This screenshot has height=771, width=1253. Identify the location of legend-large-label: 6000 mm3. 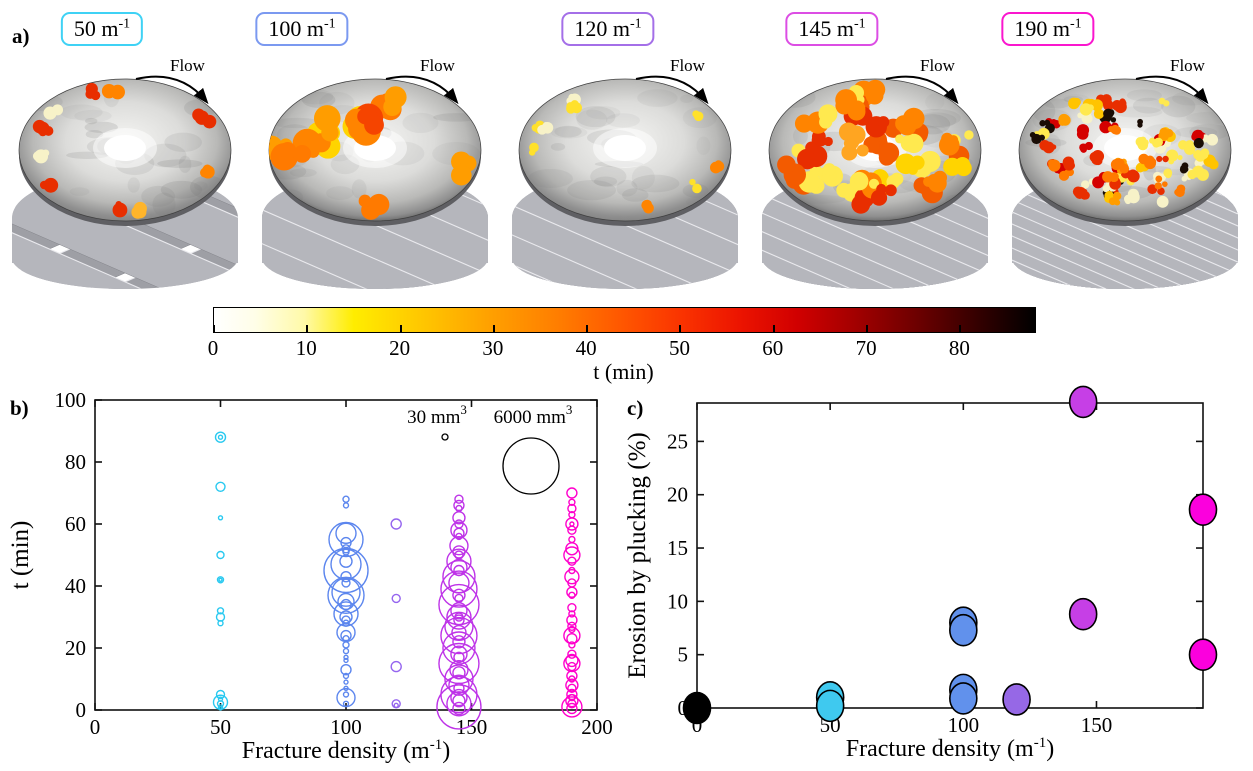
(533, 415).